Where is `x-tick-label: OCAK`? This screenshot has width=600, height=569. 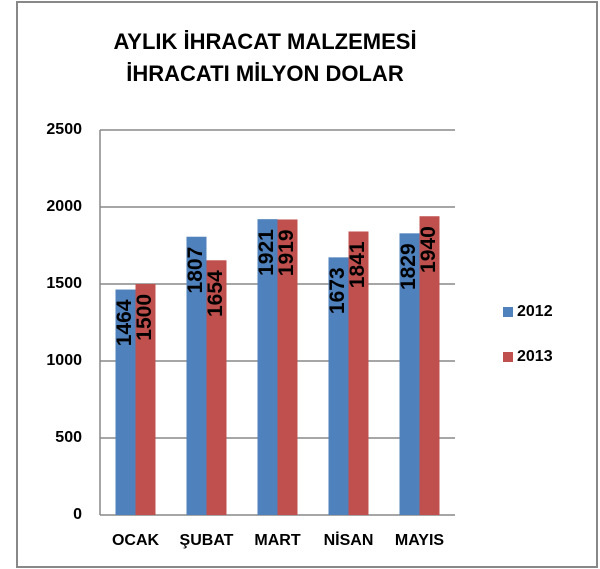 x-tick-label: OCAK is located at coordinates (136, 540).